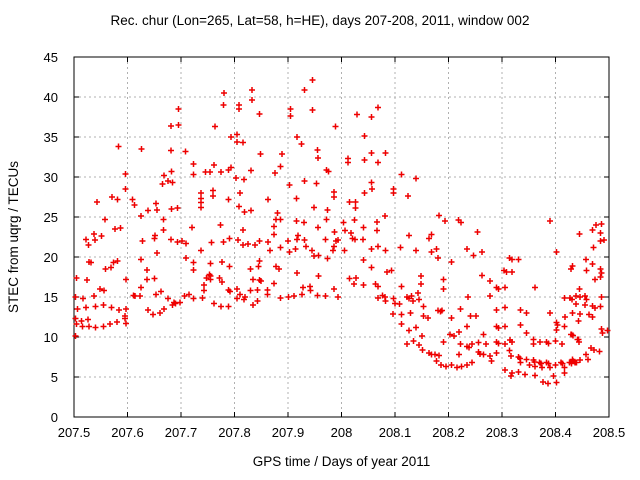  I want to click on y-tick-label: 45, so click(50, 57).